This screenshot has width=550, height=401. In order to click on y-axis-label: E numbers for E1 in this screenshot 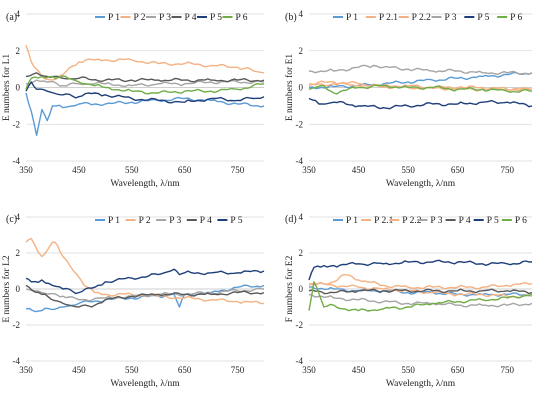, I will do `click(289, 88)`.